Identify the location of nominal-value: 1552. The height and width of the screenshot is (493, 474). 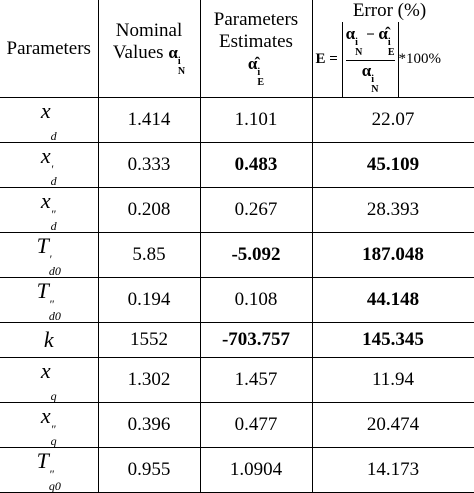
(149, 339).